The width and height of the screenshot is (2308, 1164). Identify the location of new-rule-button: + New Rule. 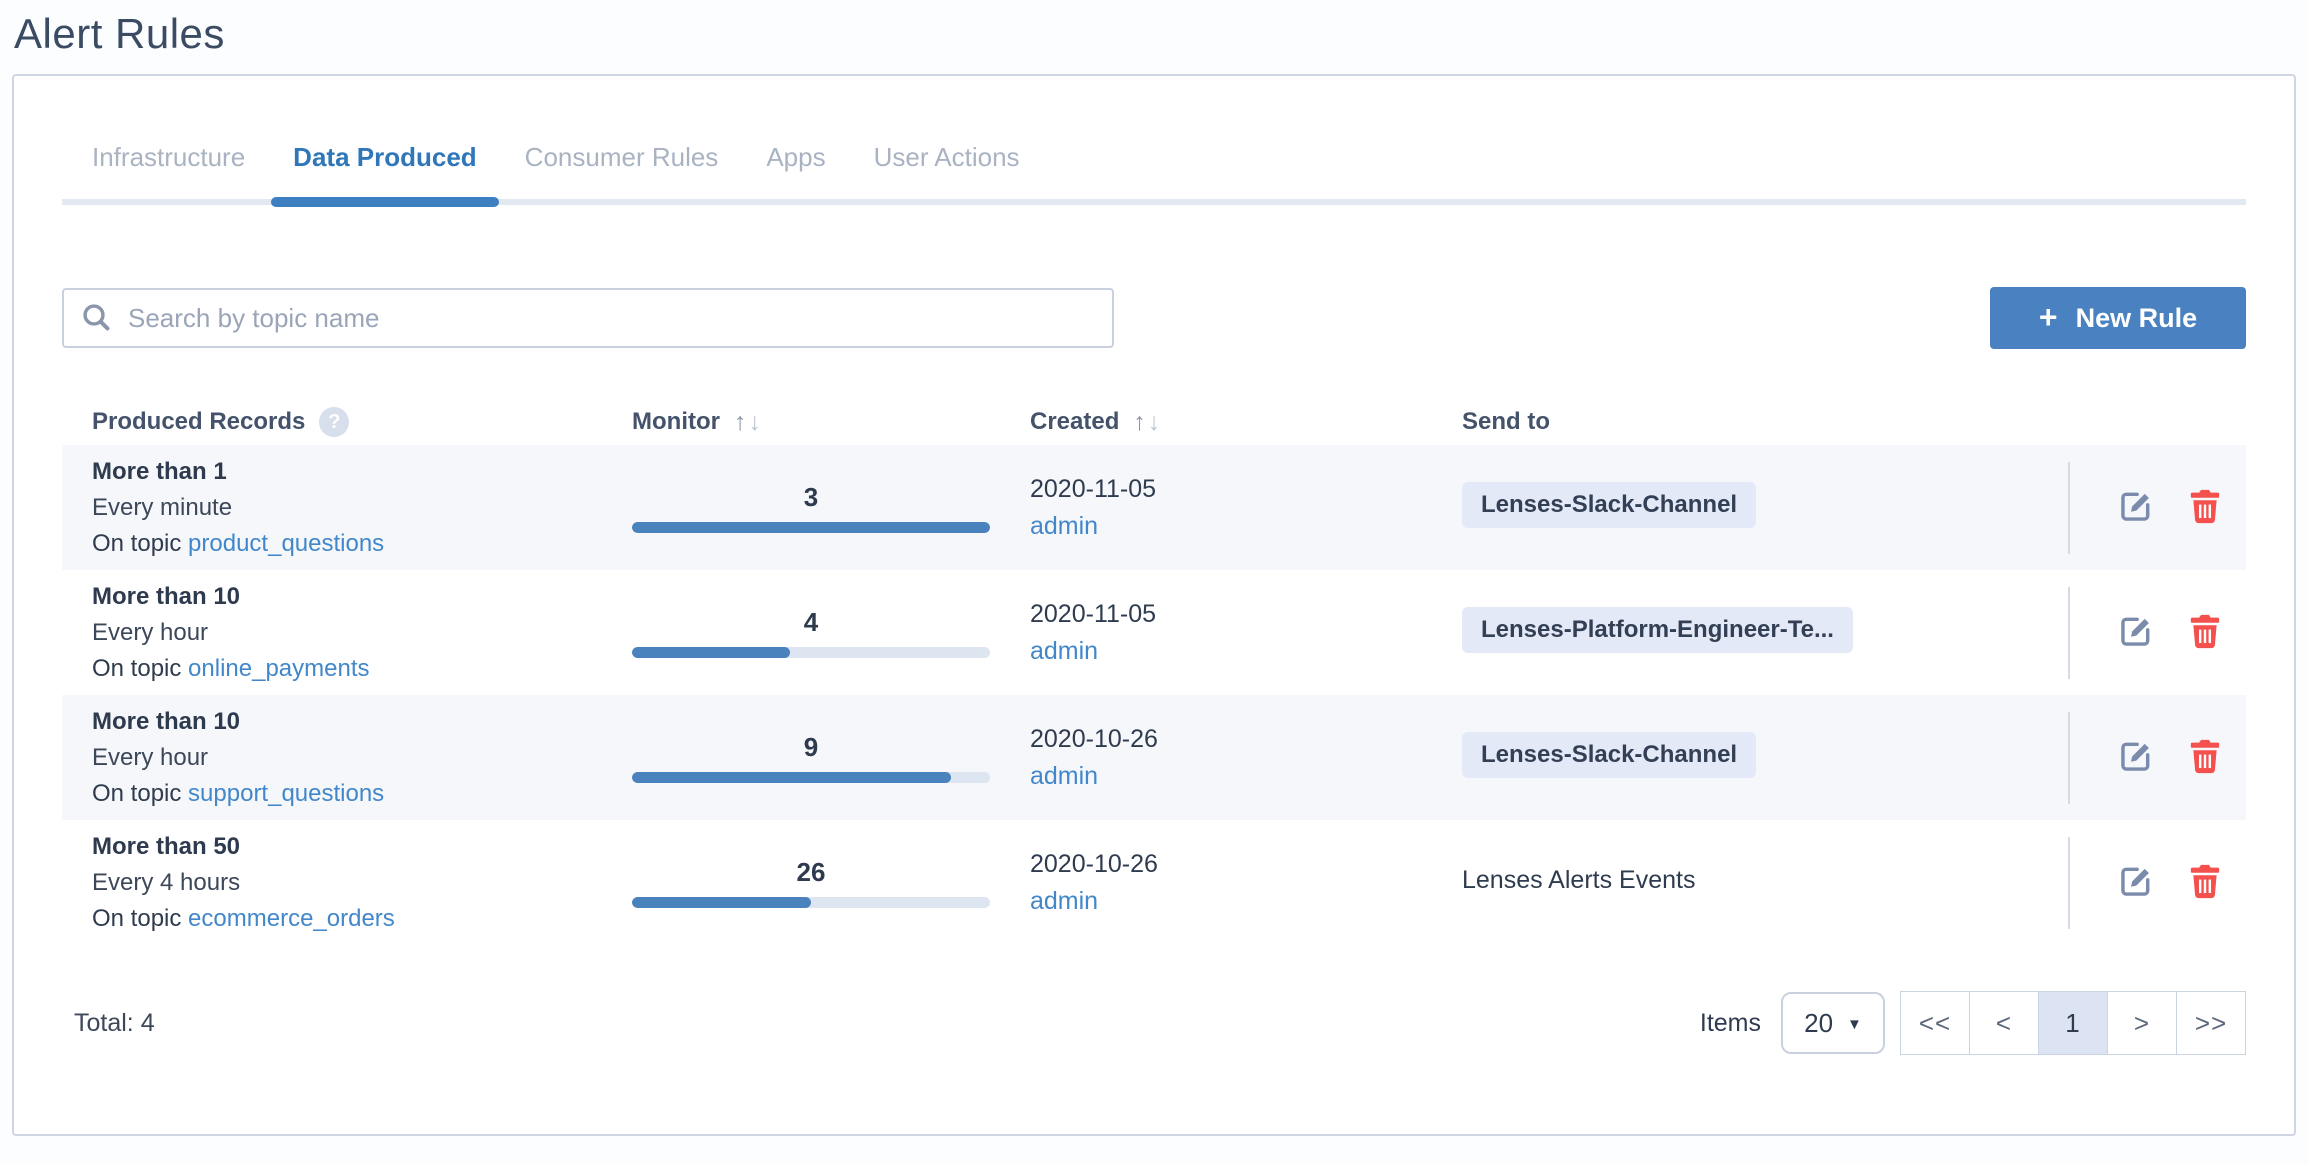
(2118, 318).